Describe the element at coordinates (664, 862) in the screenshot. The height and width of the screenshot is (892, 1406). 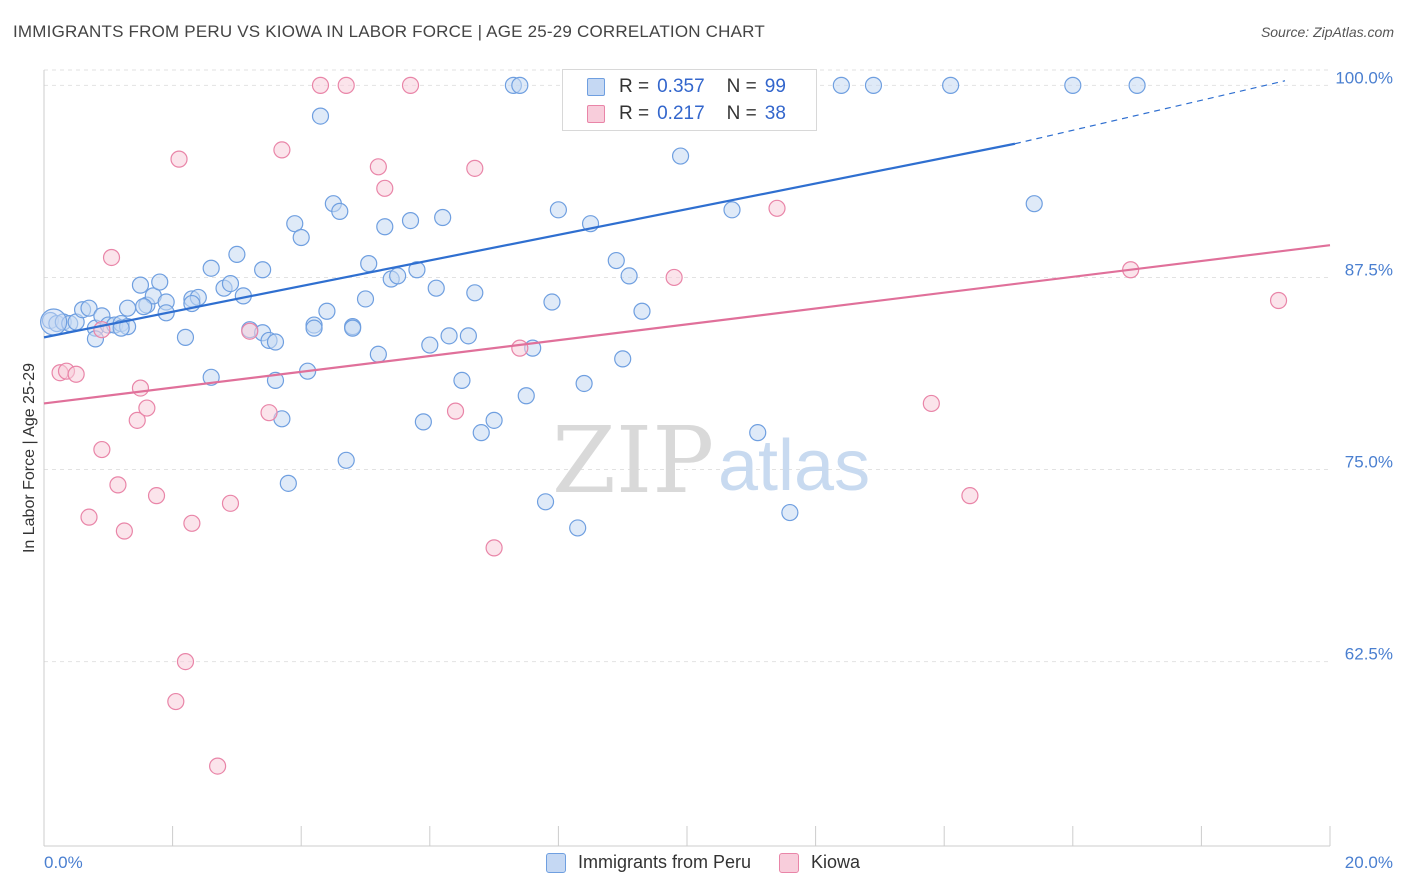
I see `legend-label-peru: Immigrants from Peru` at that location.